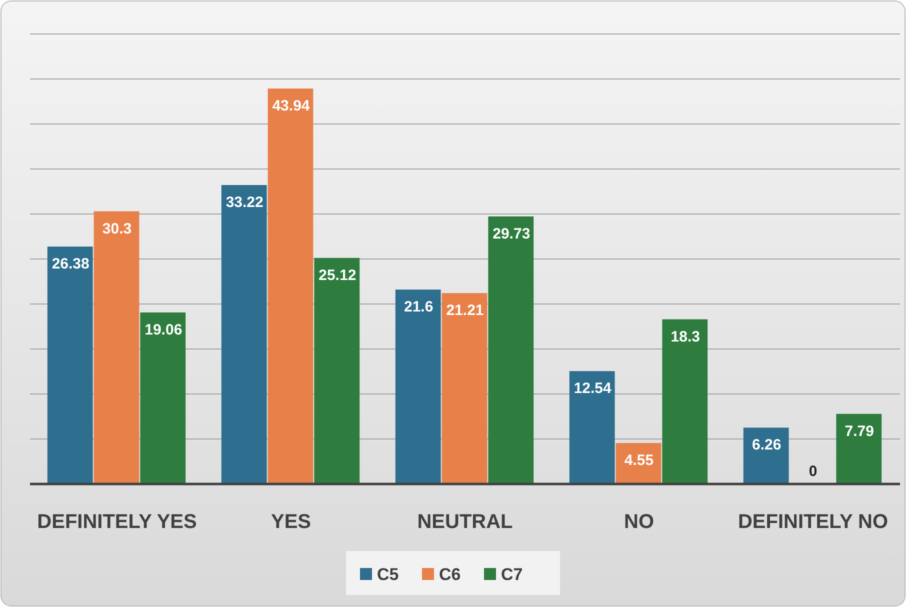  What do you see at coordinates (337, 275) in the screenshot?
I see `data-label: 25.12` at bounding box center [337, 275].